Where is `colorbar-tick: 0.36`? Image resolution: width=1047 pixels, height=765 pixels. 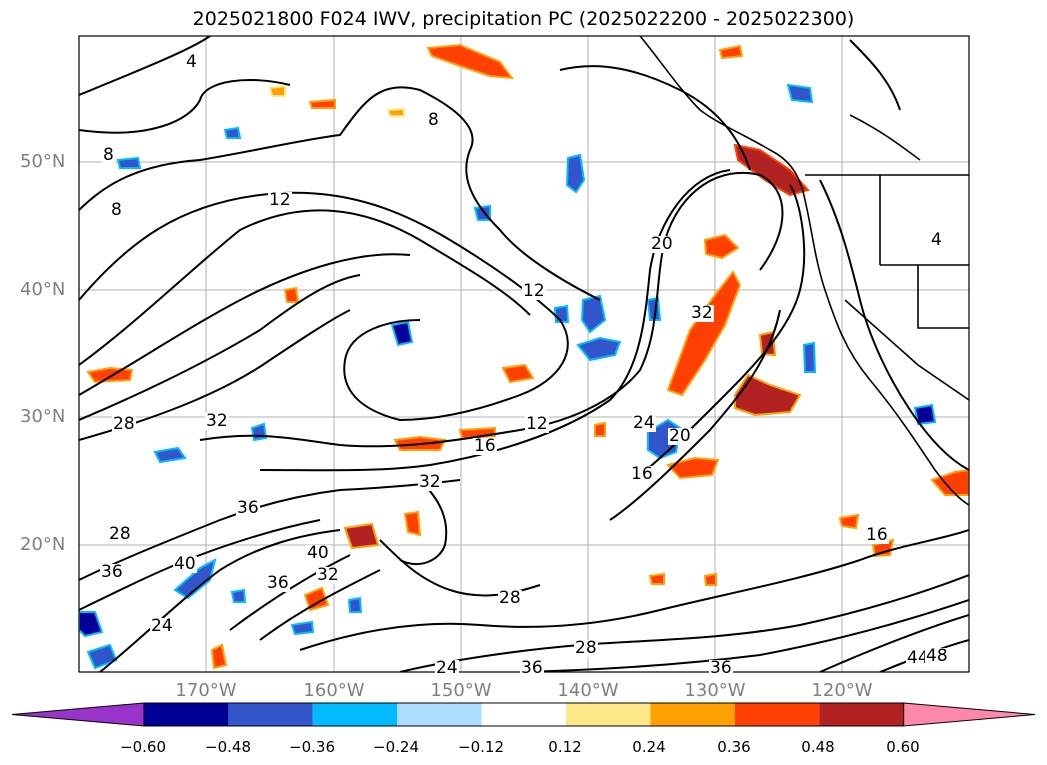 colorbar-tick: 0.36 is located at coordinates (734, 747).